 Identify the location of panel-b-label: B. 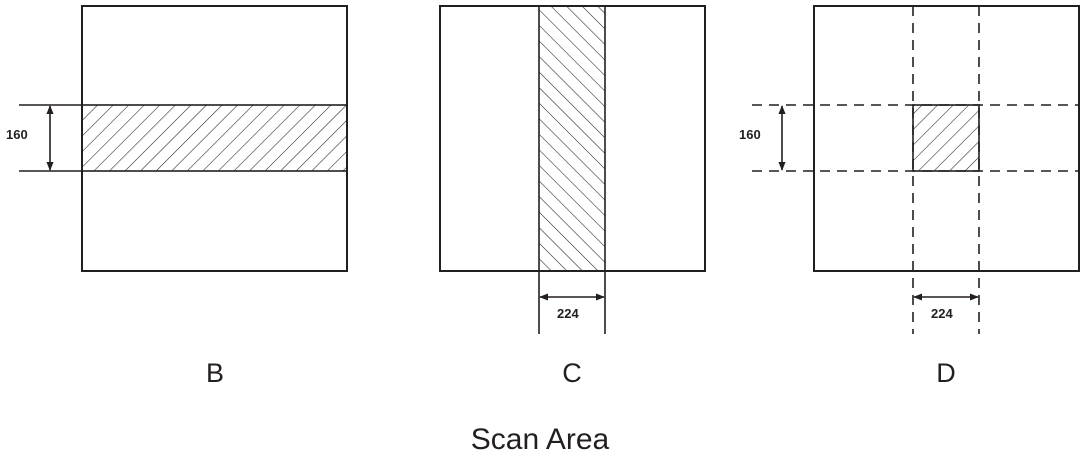
(215, 373).